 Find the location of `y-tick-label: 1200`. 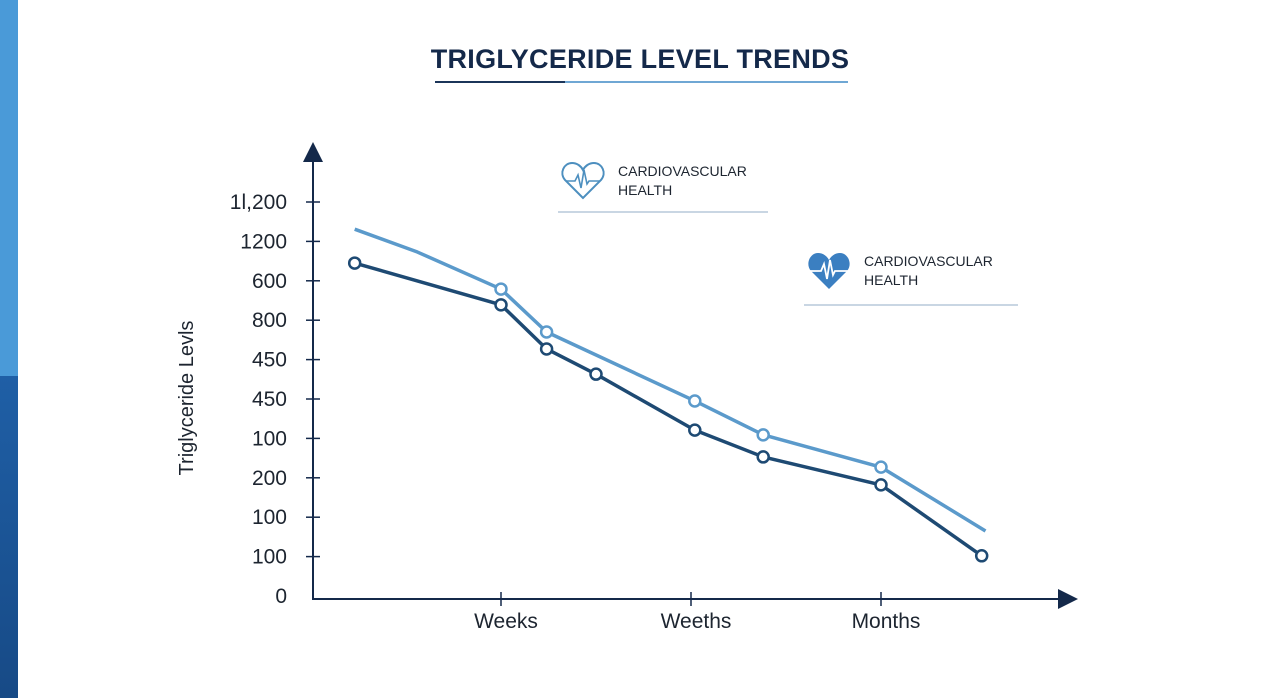

y-tick-label: 1200 is located at coordinates (263, 241).